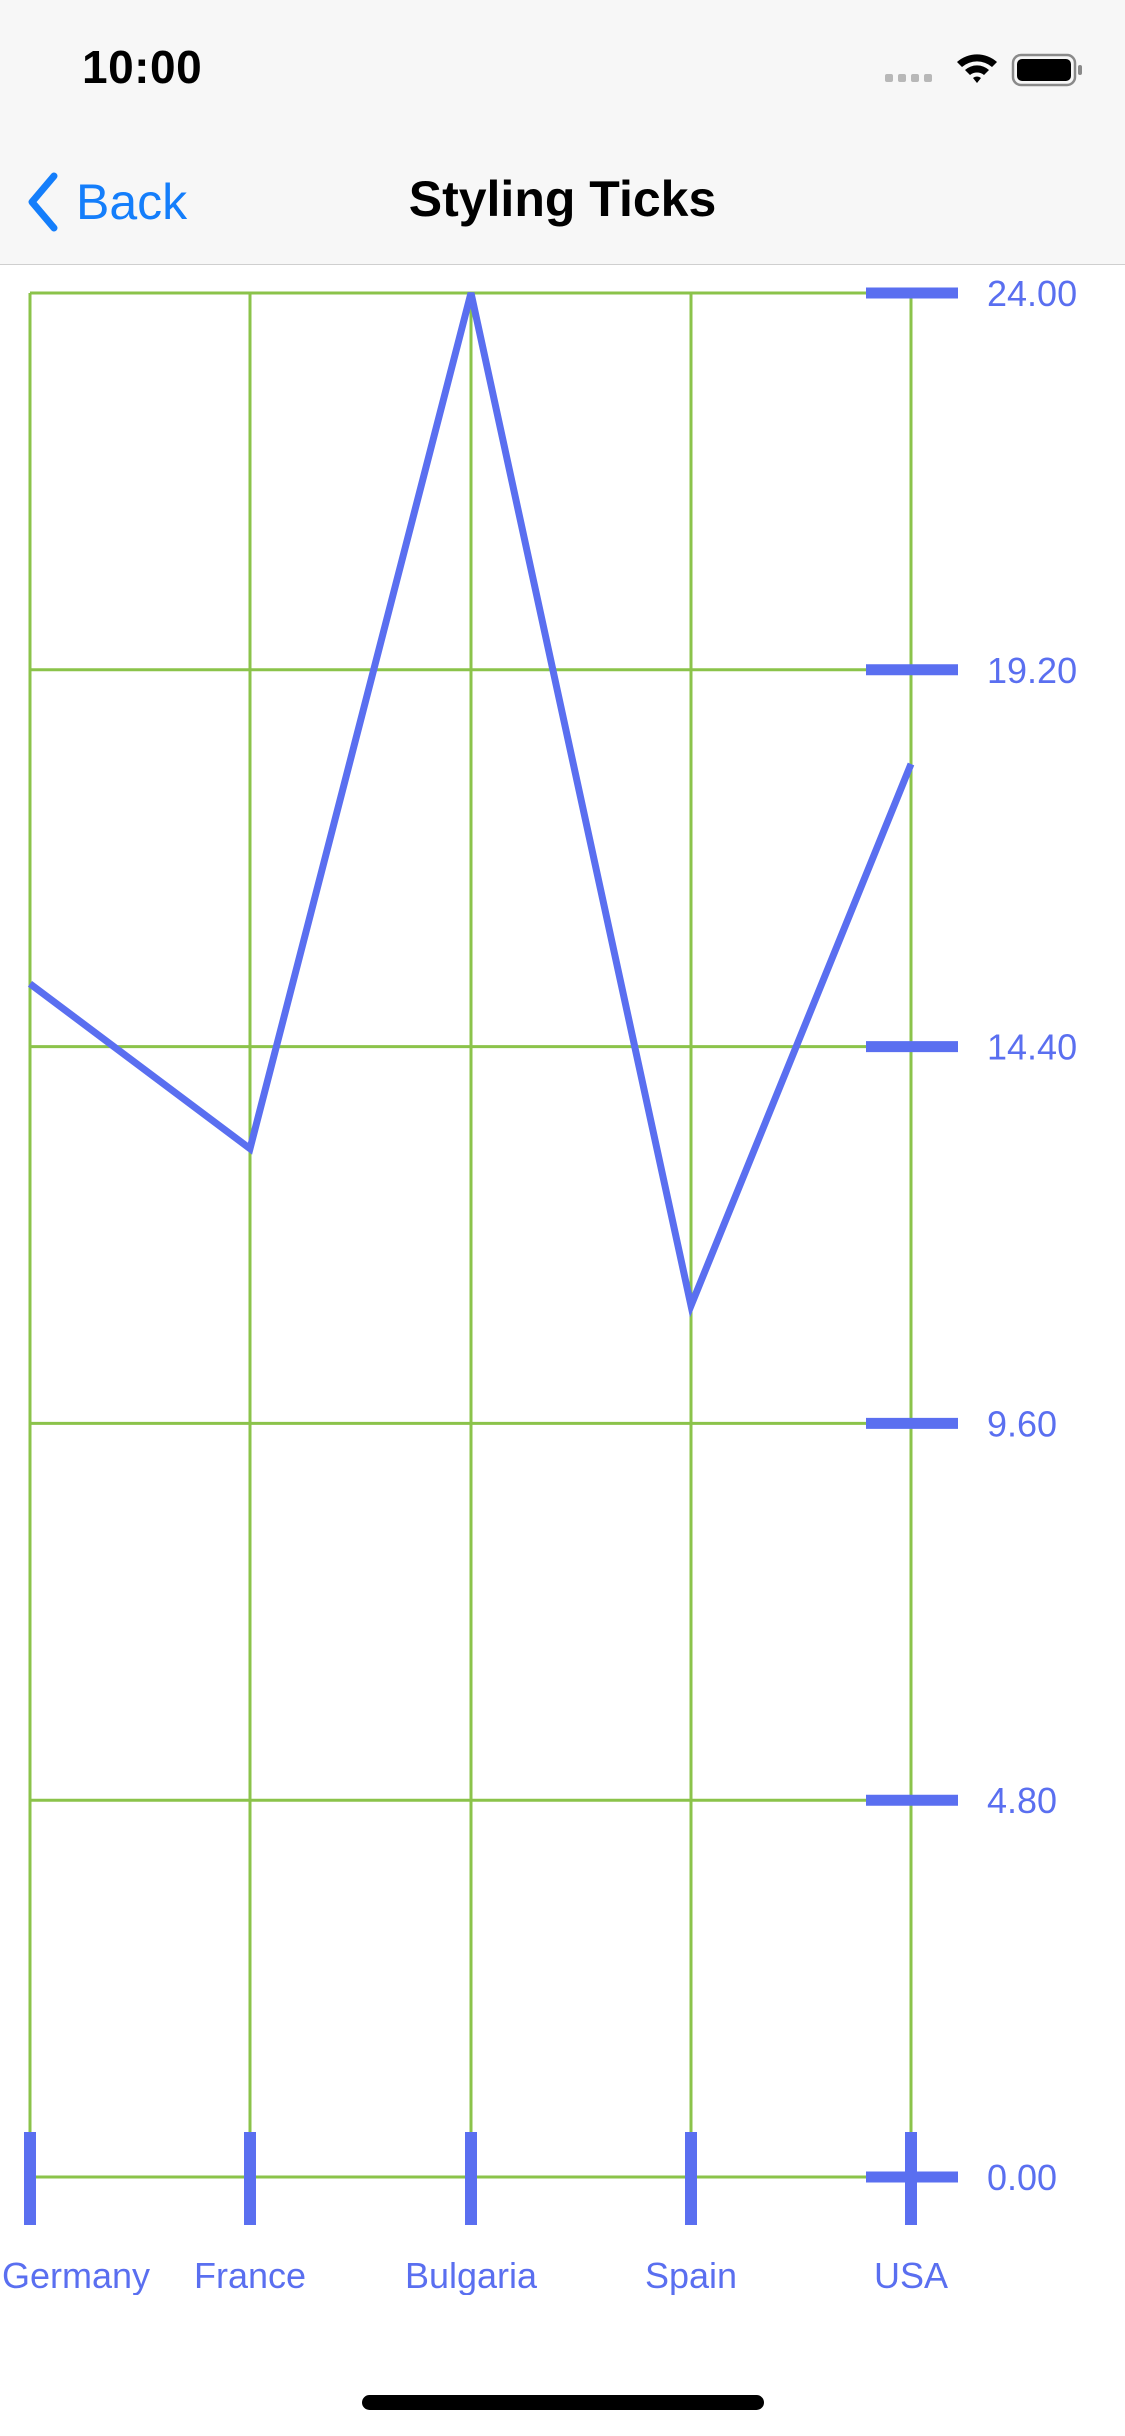 This screenshot has width=1125, height=2436. Describe the element at coordinates (977, 68) in the screenshot. I see `wifi-icon` at that location.